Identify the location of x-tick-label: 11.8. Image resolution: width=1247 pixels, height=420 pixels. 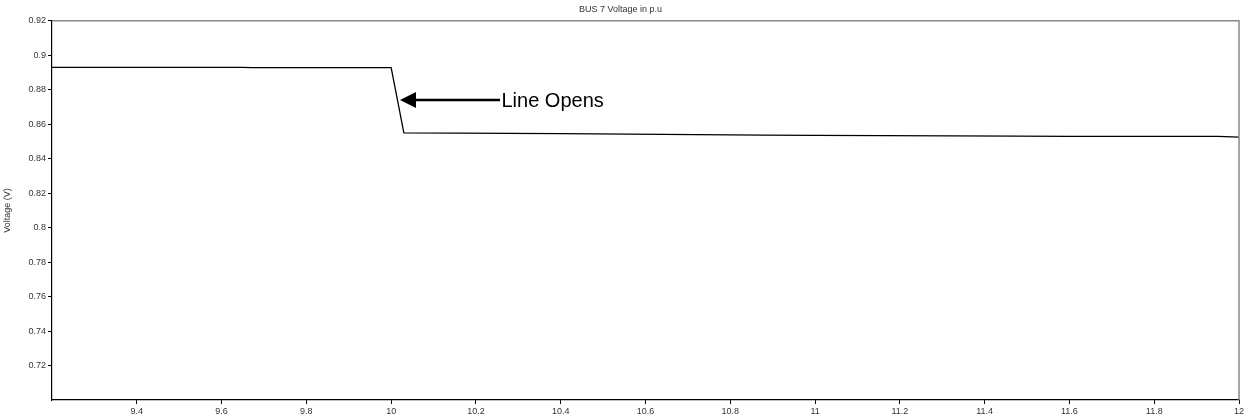
(1154, 410).